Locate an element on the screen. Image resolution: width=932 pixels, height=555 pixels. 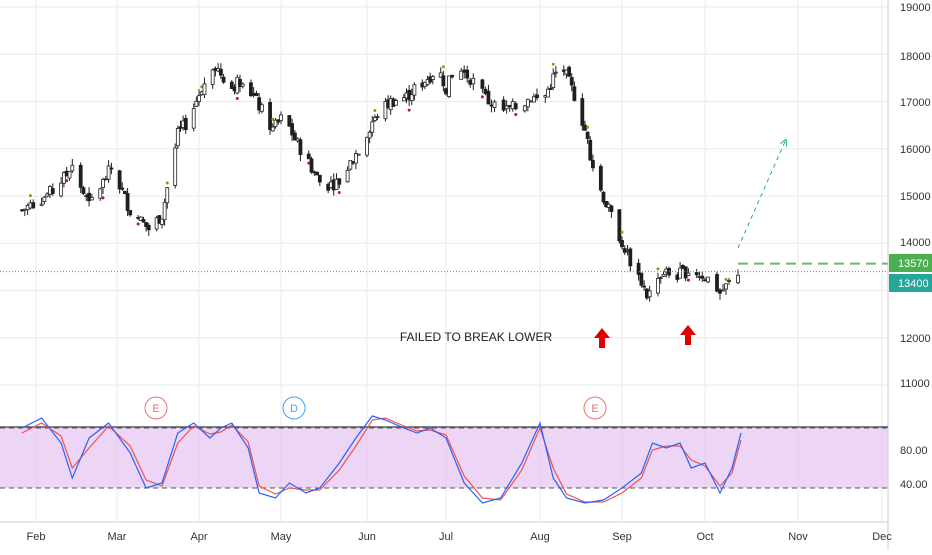
badge-text: 13570 is located at coordinates (913, 264).